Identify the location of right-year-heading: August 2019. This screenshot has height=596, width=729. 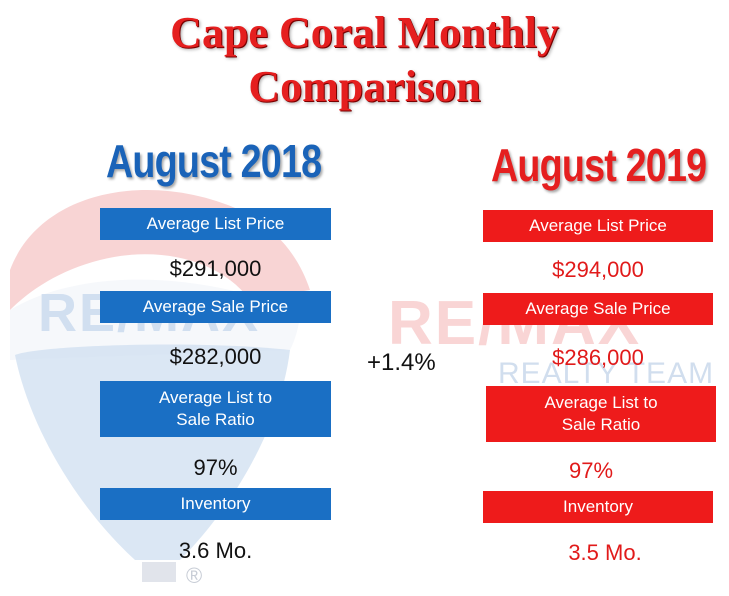
(599, 165).